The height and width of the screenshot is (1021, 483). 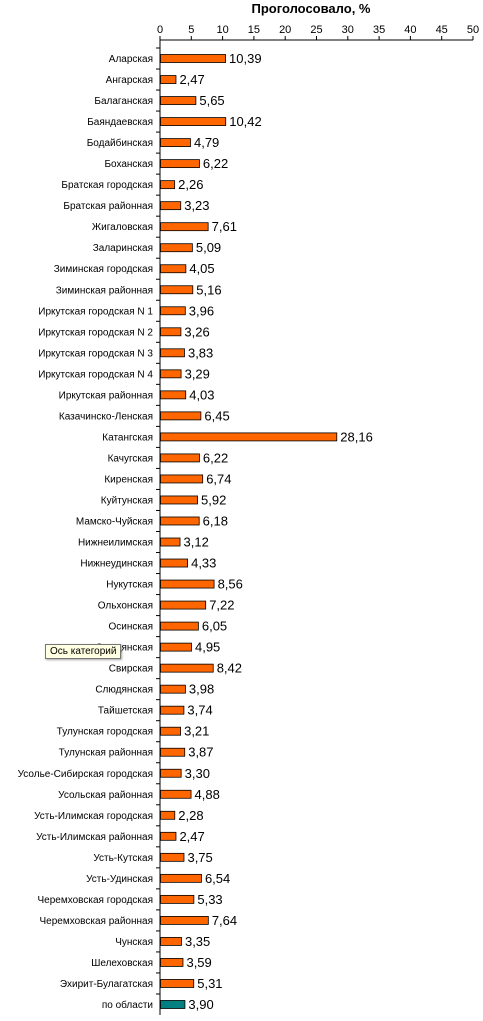 What do you see at coordinates (199, 857) in the screenshot?
I see `value-label: 3,75` at bounding box center [199, 857].